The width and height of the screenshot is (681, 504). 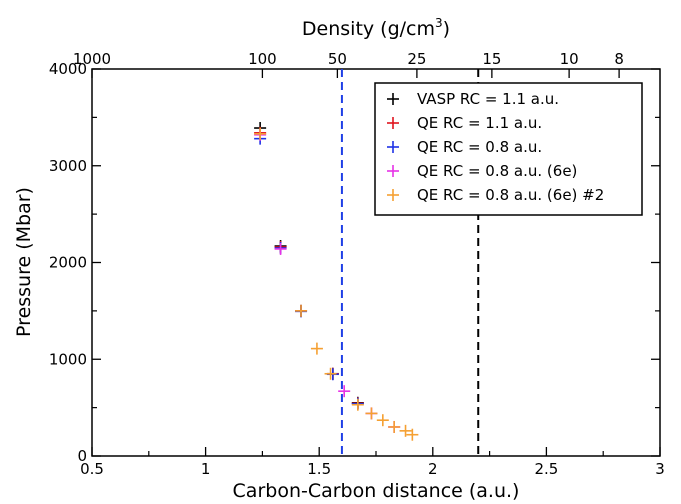 I want to click on top-tick-label: 1000, so click(x=92, y=59).